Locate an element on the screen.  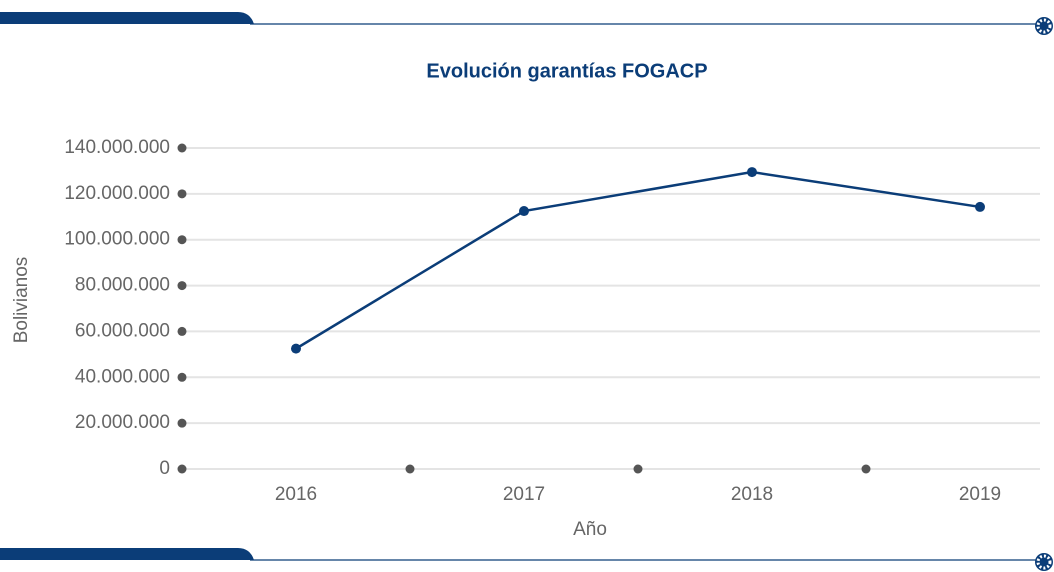
x-tick-label: 2017 is located at coordinates (524, 494).